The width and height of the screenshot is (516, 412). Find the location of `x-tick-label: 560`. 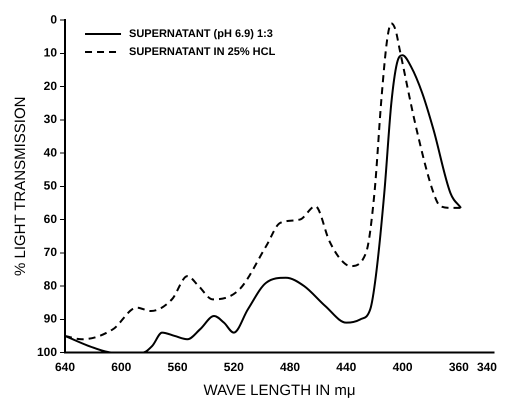

x-tick-label: 560 is located at coordinates (178, 367).